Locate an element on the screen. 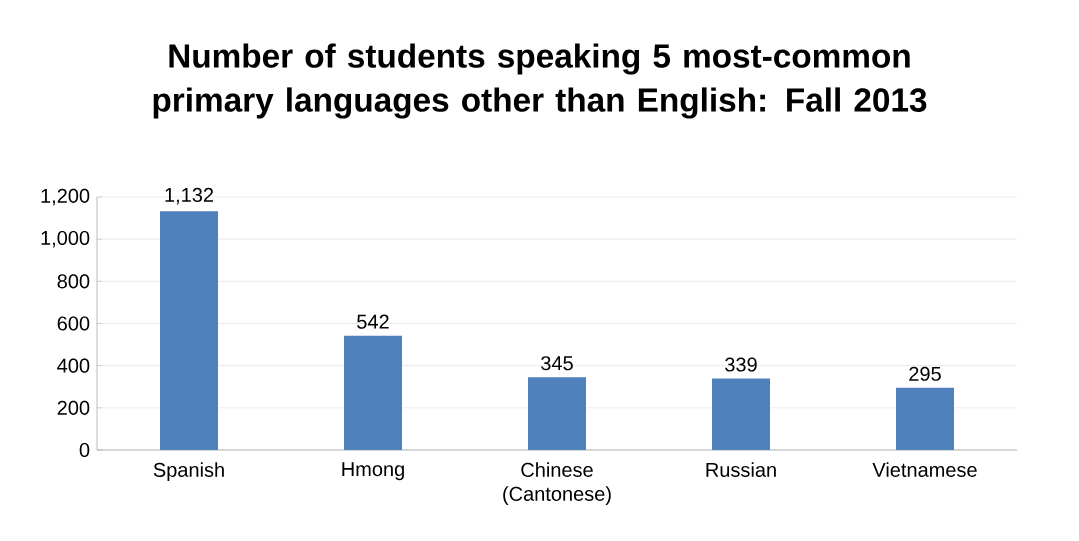 The height and width of the screenshot is (541, 1079). y-tick-label: 1,200 is located at coordinates (65, 197).